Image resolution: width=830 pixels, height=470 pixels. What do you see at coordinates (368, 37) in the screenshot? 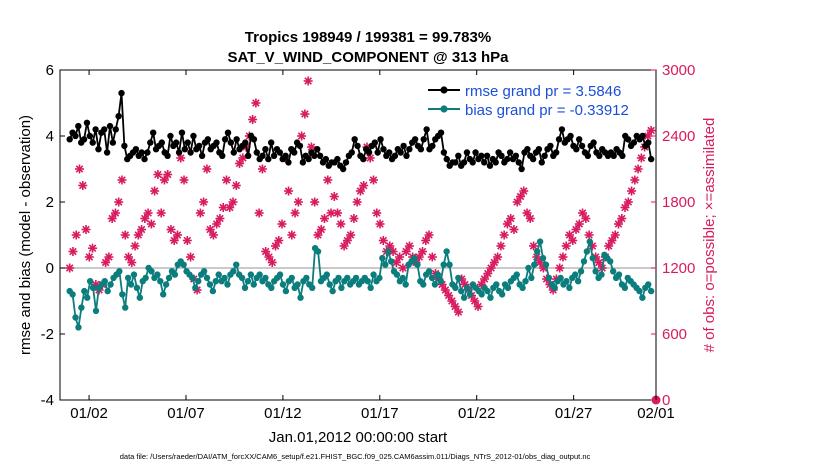
I see `chart-title: Tropics 198949 / 199381 = 99.783%` at bounding box center [368, 37].